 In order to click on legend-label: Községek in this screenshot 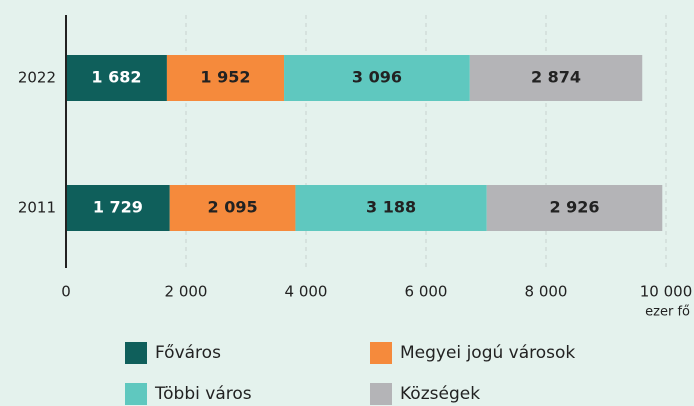, I will do `click(440, 394)`.